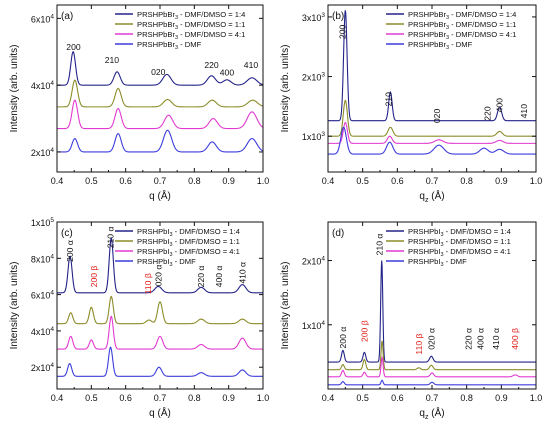 This screenshot has width=550, height=427. What do you see at coordinates (43, 258) in the screenshot?
I see `y-tick-label: 8x10⁴` at bounding box center [43, 258].